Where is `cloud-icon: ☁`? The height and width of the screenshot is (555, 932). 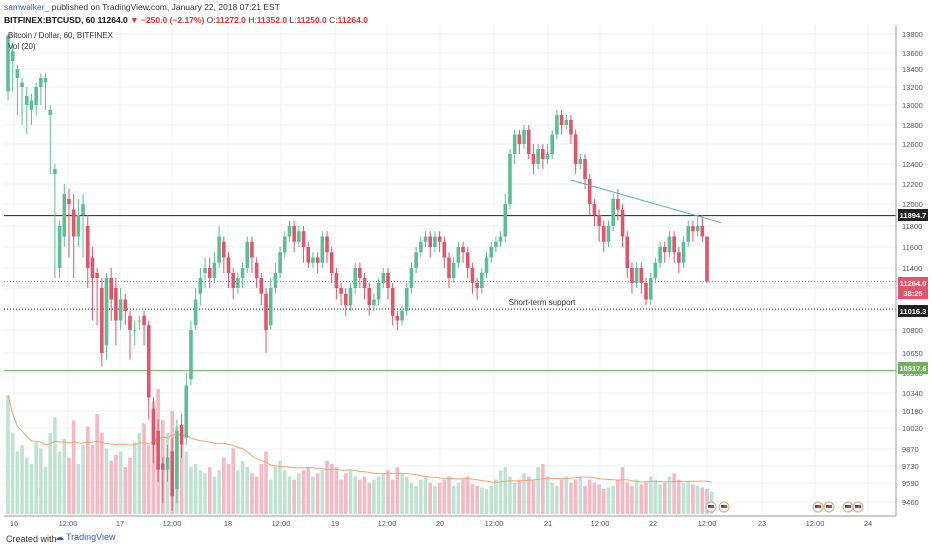
cloud-icon: ☁ is located at coordinates (59, 537).